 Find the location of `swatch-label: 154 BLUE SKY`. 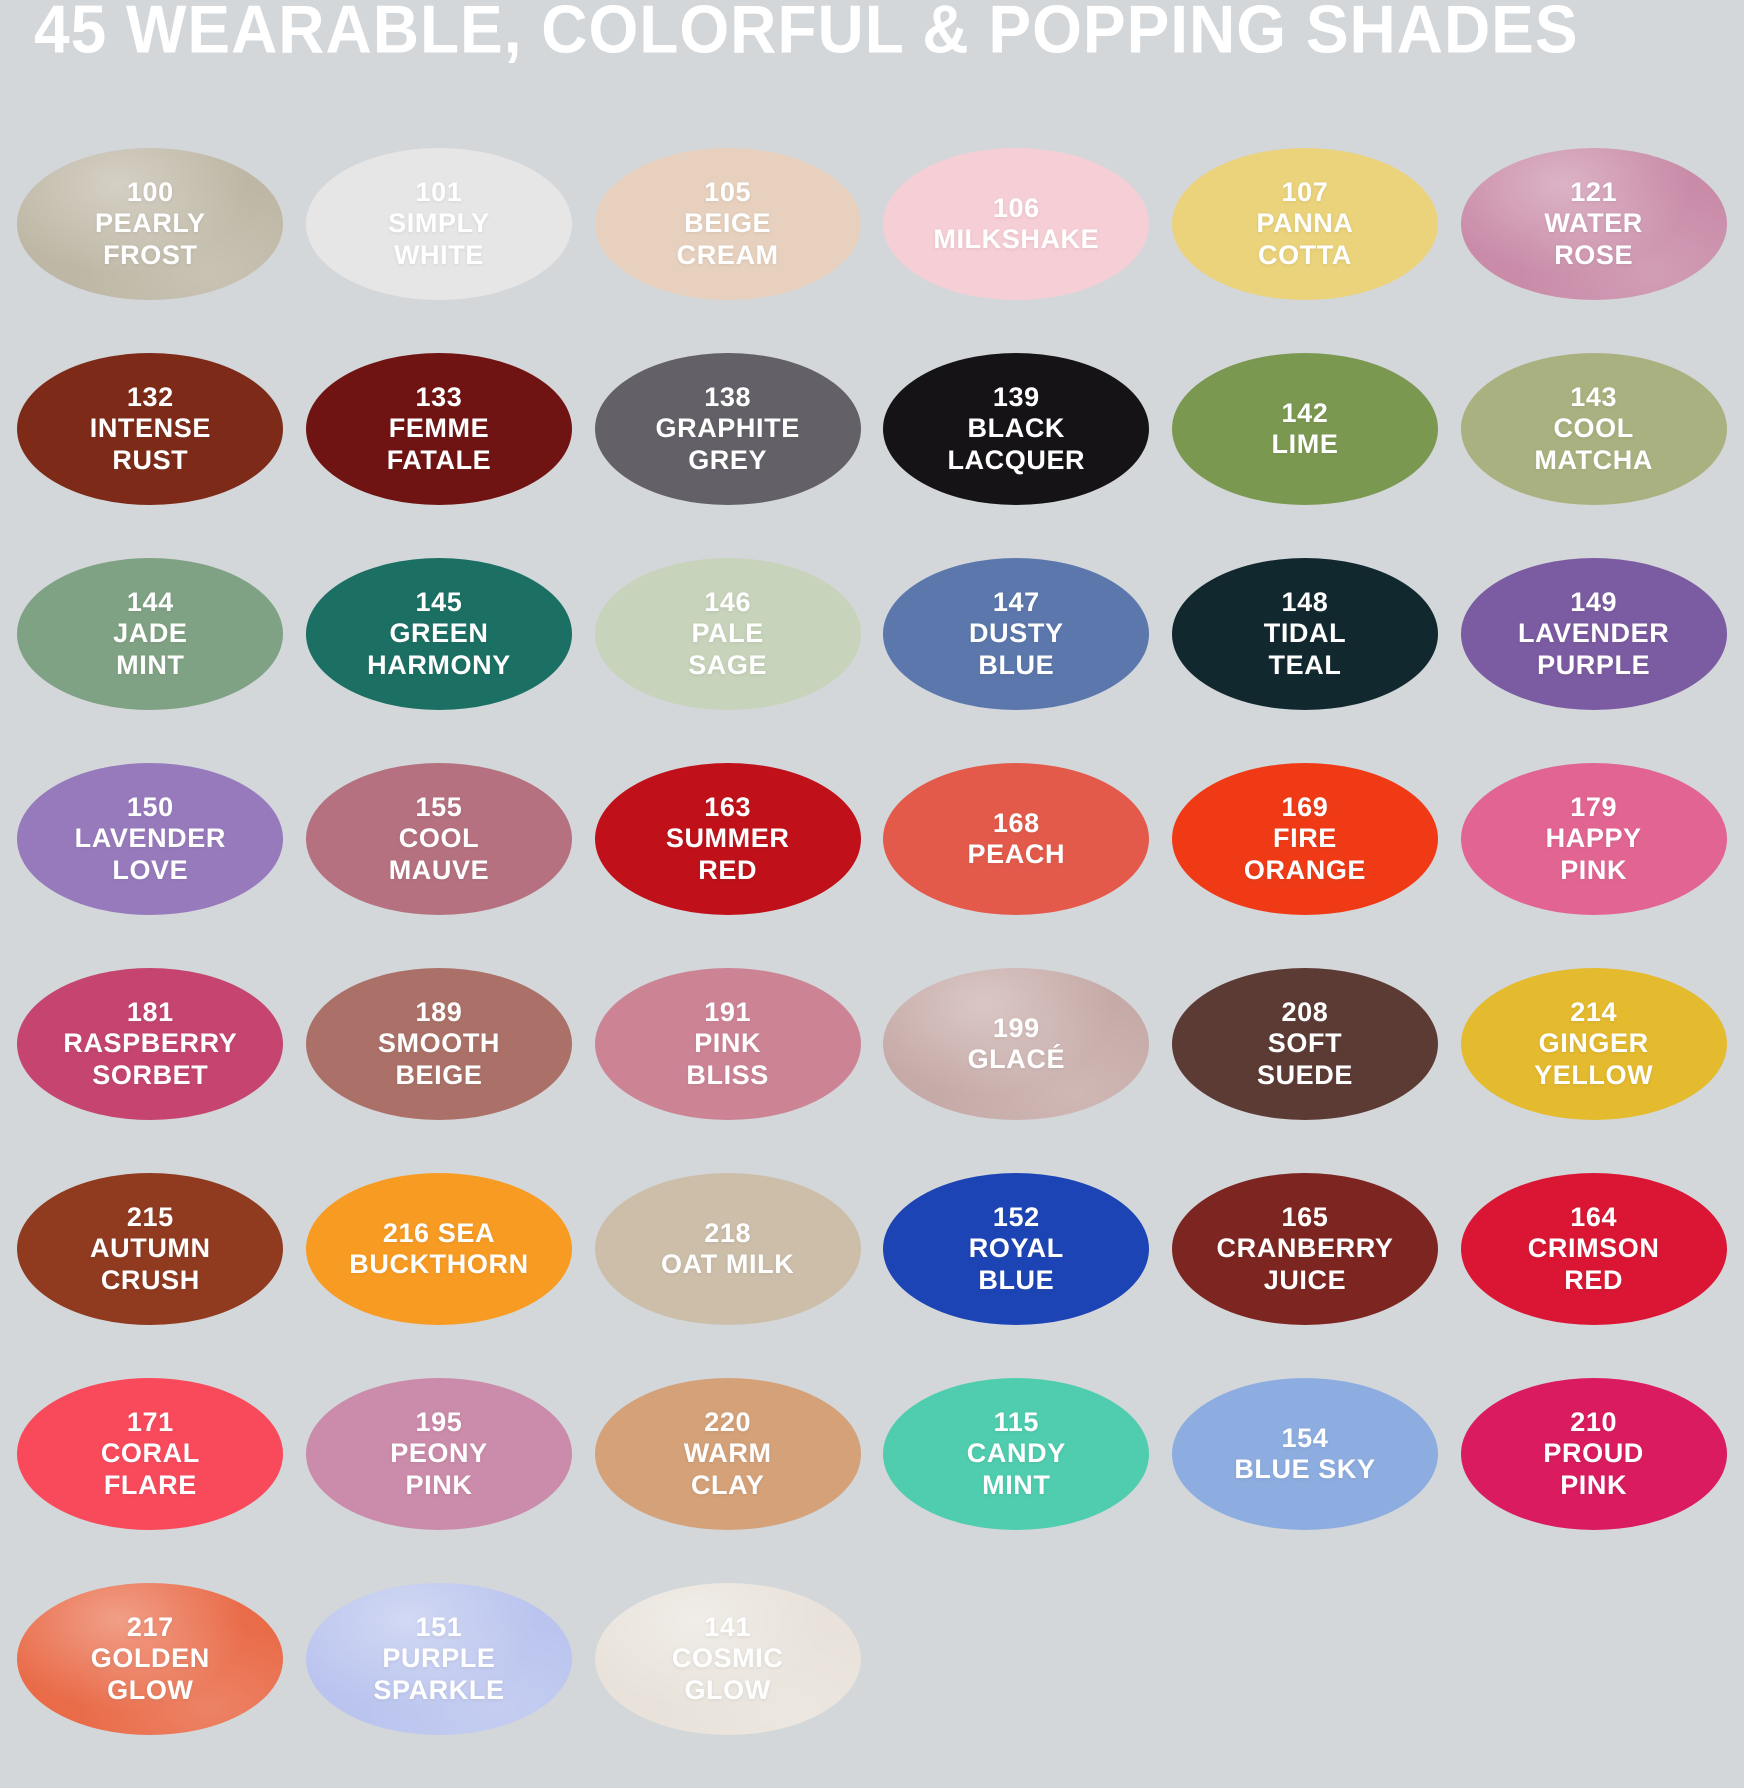

swatch-label: 154 BLUE SKY is located at coordinates (1305, 1453).